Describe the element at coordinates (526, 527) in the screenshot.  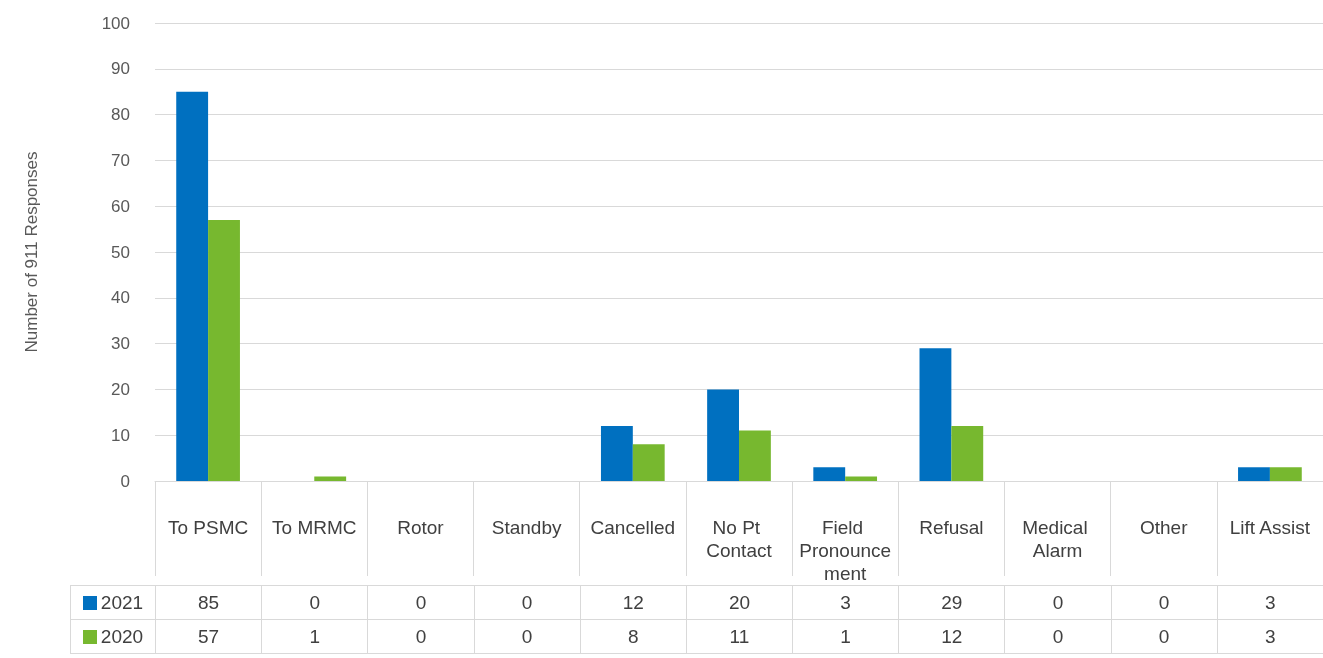
I see `x-tick-label: Standby` at that location.